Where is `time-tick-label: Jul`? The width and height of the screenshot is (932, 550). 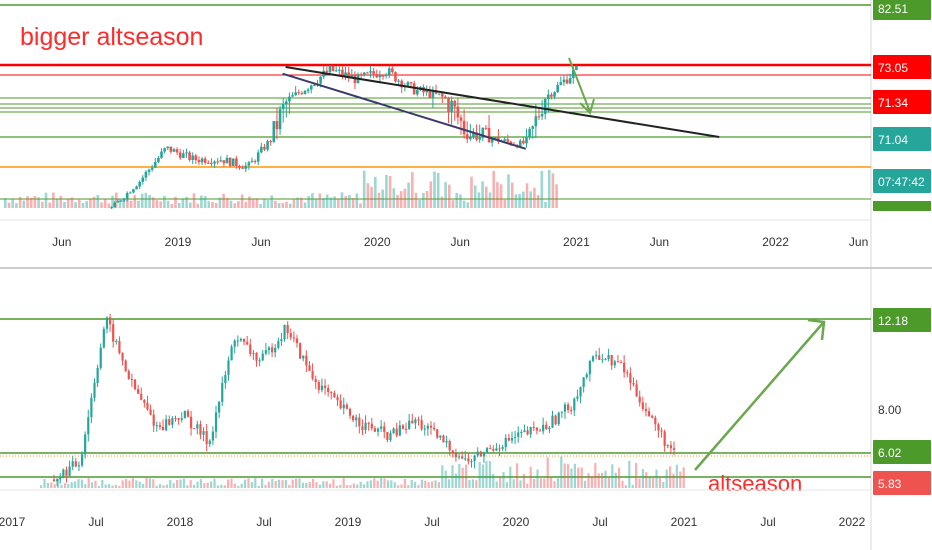 time-tick-label: Jul is located at coordinates (95, 522).